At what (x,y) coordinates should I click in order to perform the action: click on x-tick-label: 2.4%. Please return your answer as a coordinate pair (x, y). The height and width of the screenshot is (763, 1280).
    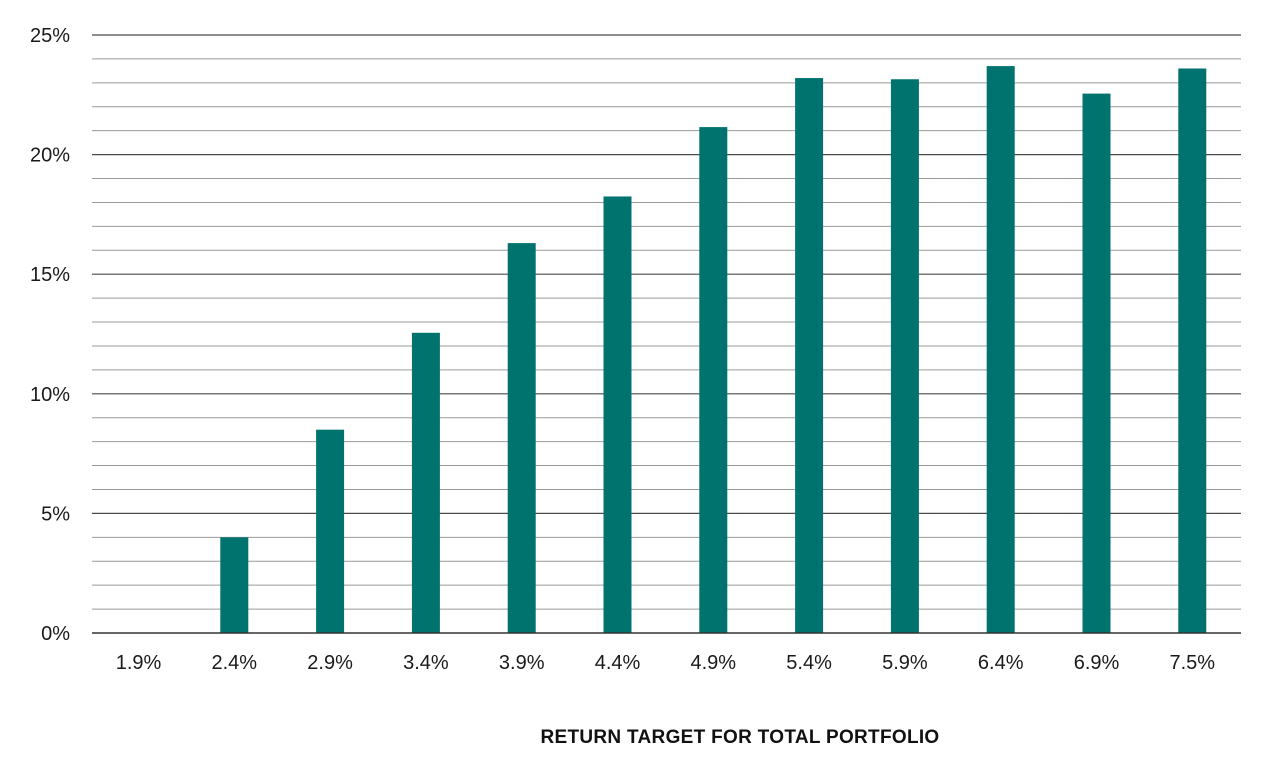
    Looking at the image, I should click on (235, 663).